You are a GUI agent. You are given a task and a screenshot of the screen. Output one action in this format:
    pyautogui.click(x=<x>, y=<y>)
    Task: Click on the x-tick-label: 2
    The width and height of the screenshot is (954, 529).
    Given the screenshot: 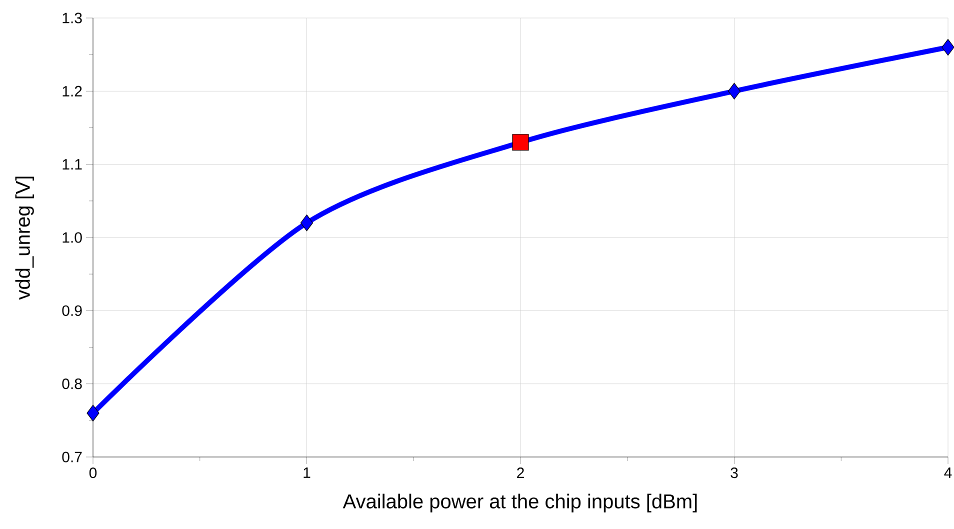 What is the action you would take?
    pyautogui.click(x=520, y=473)
    